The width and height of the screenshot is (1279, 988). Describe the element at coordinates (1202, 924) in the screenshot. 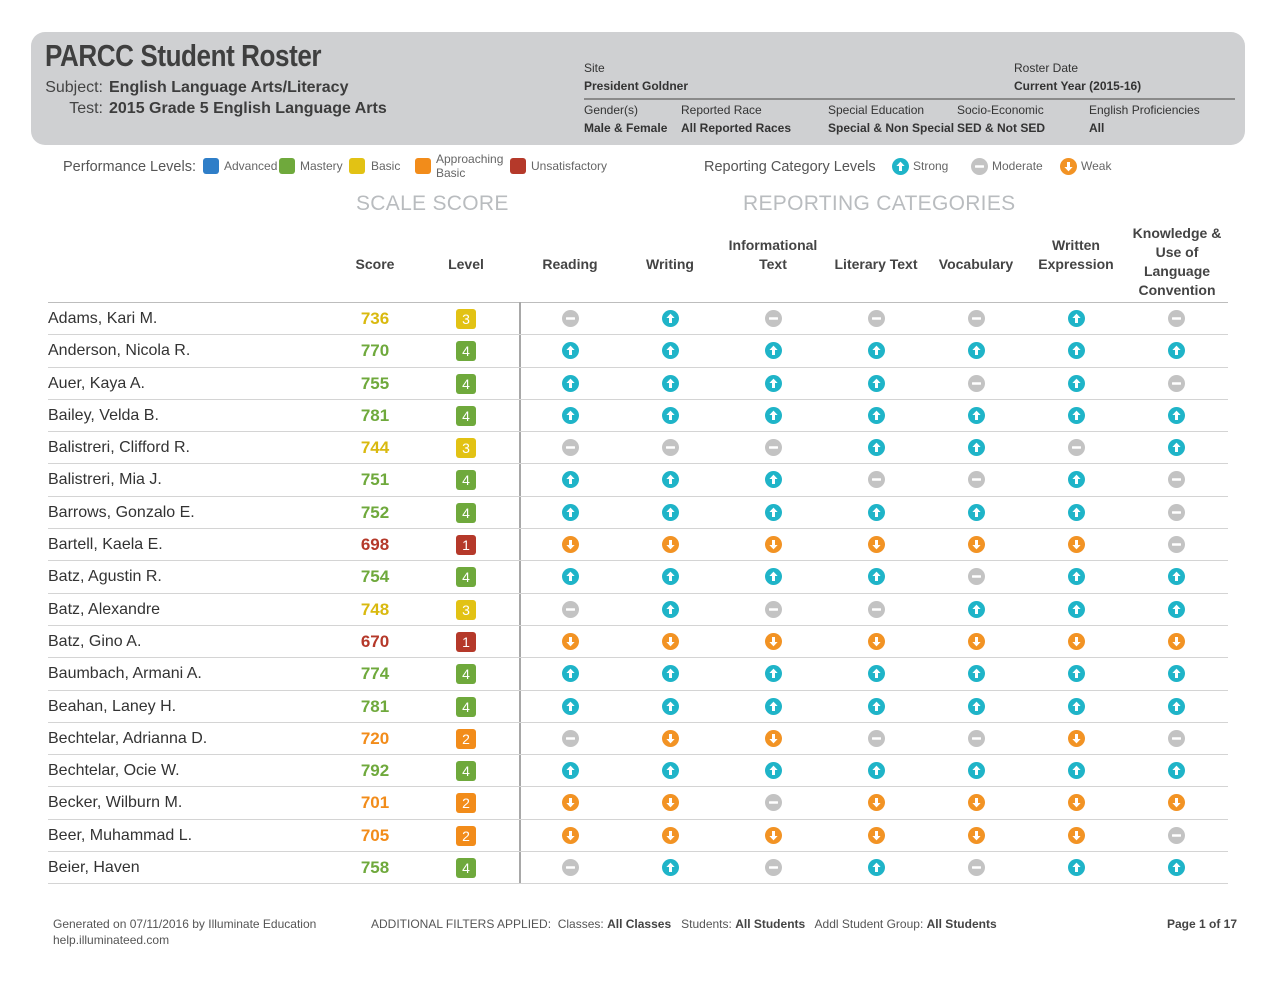

I see `page-number: Page 1 of 17` at that location.